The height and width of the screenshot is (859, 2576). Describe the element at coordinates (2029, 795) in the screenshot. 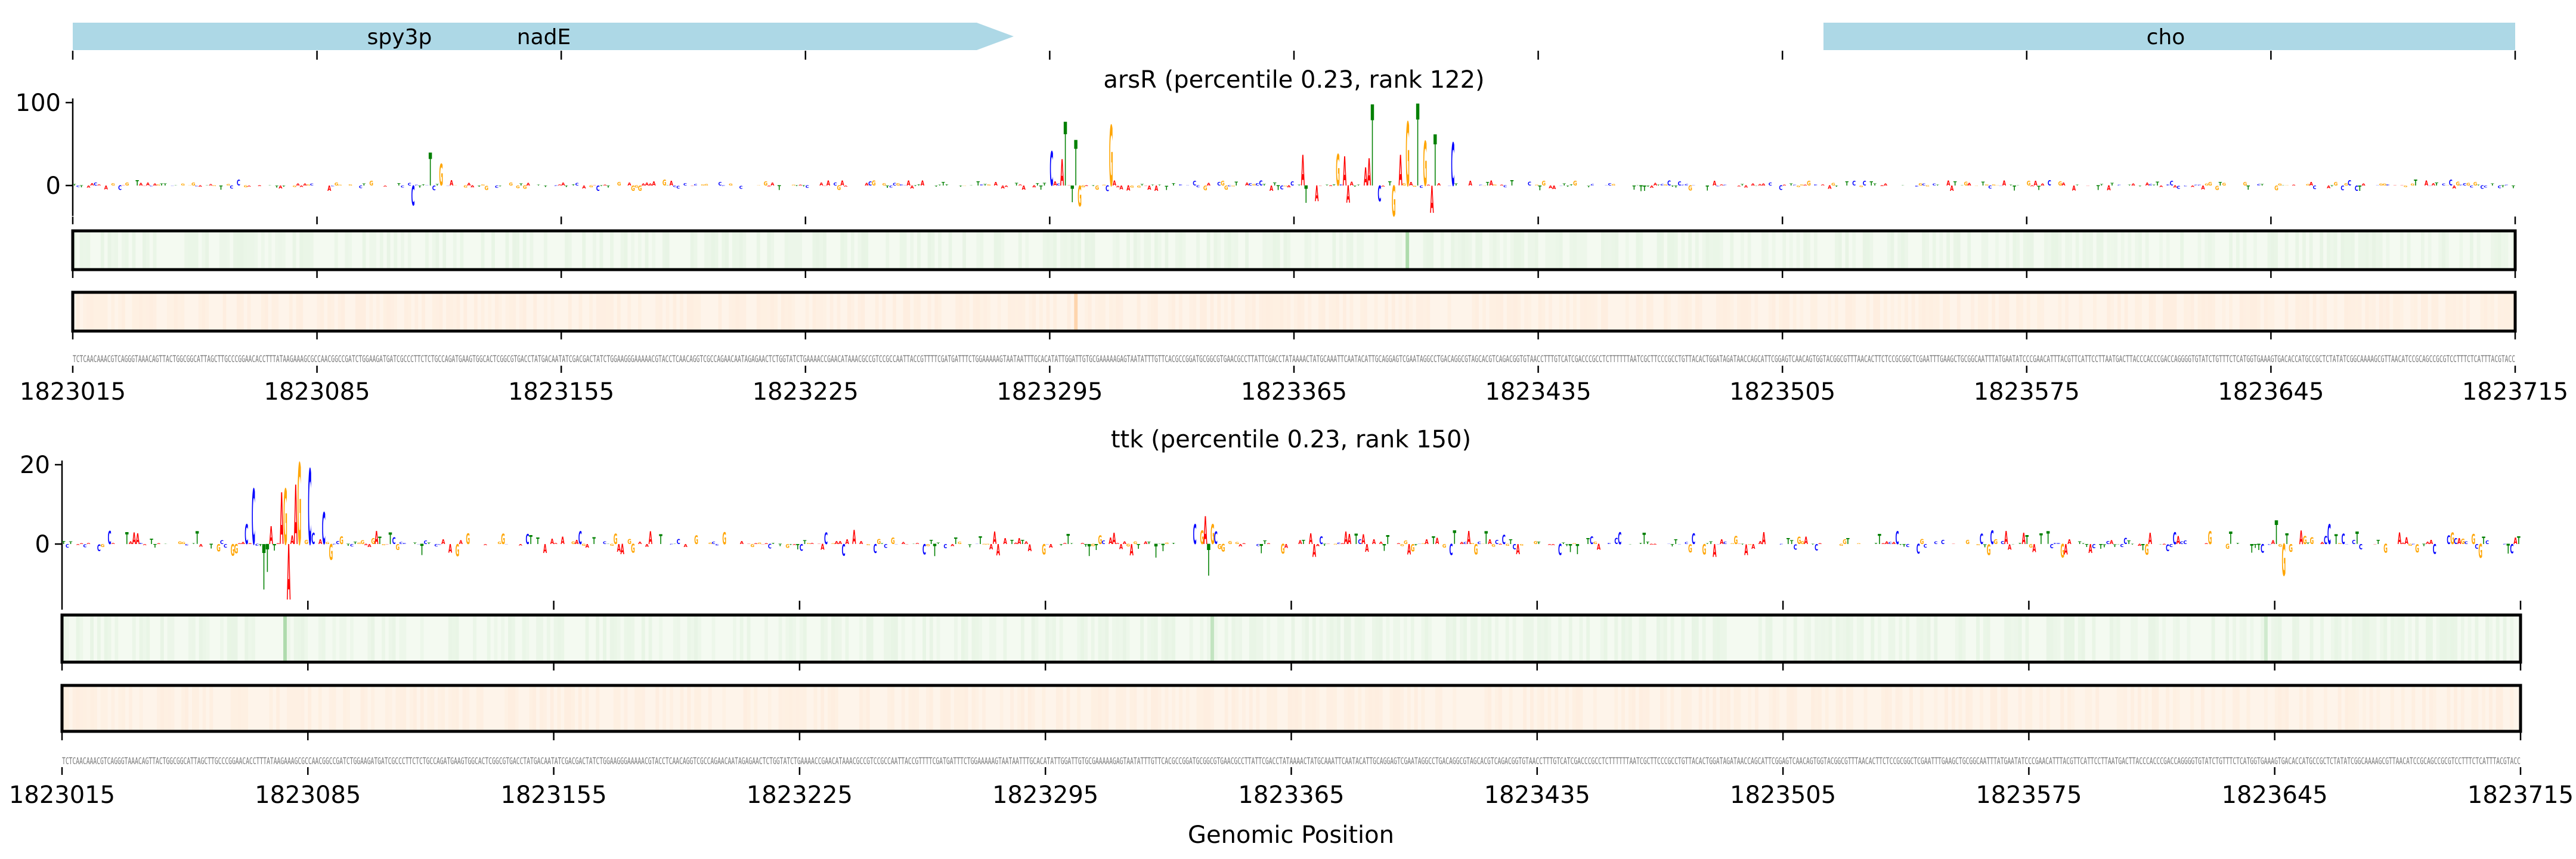

I see `x-tick-label: 1823575` at that location.